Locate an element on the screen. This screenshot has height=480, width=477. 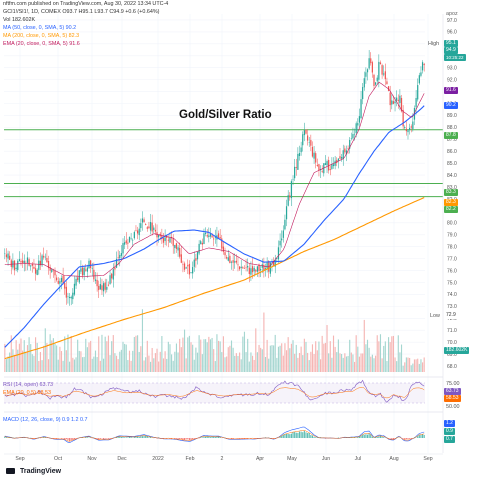
macd-signal-line is located at coordinates (214, 436).